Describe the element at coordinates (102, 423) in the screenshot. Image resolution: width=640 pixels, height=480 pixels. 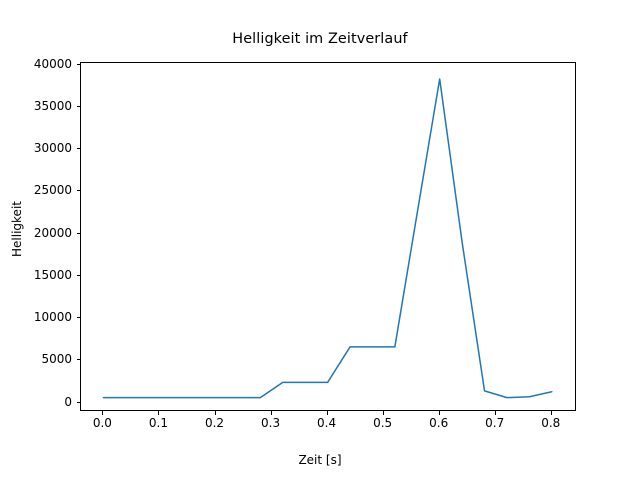
I see `x-tick-label: 0.0` at that location.